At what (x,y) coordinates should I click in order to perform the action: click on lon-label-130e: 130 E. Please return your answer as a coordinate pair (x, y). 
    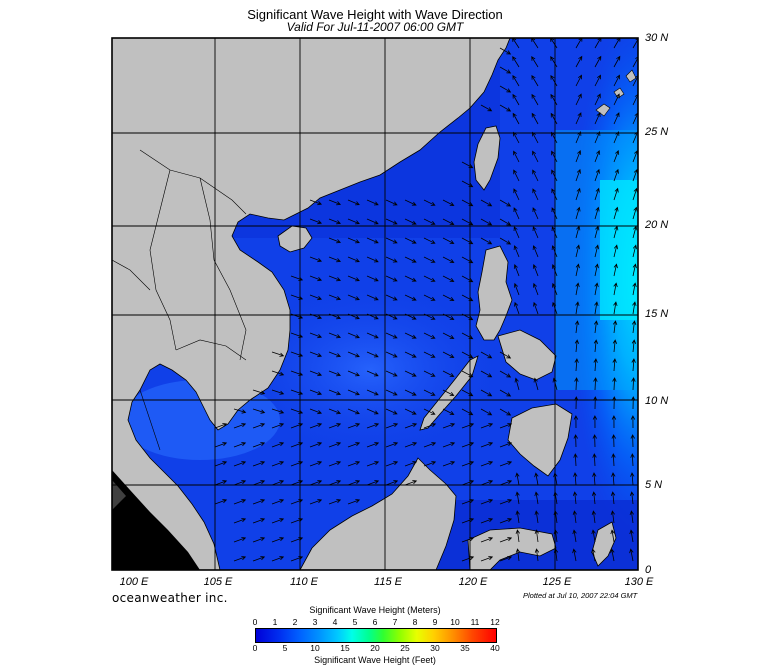
    Looking at the image, I should click on (639, 582).